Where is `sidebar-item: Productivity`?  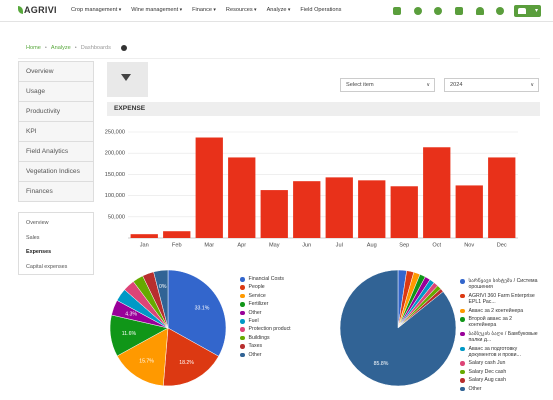 sidebar-item: Productivity is located at coordinates (56, 111).